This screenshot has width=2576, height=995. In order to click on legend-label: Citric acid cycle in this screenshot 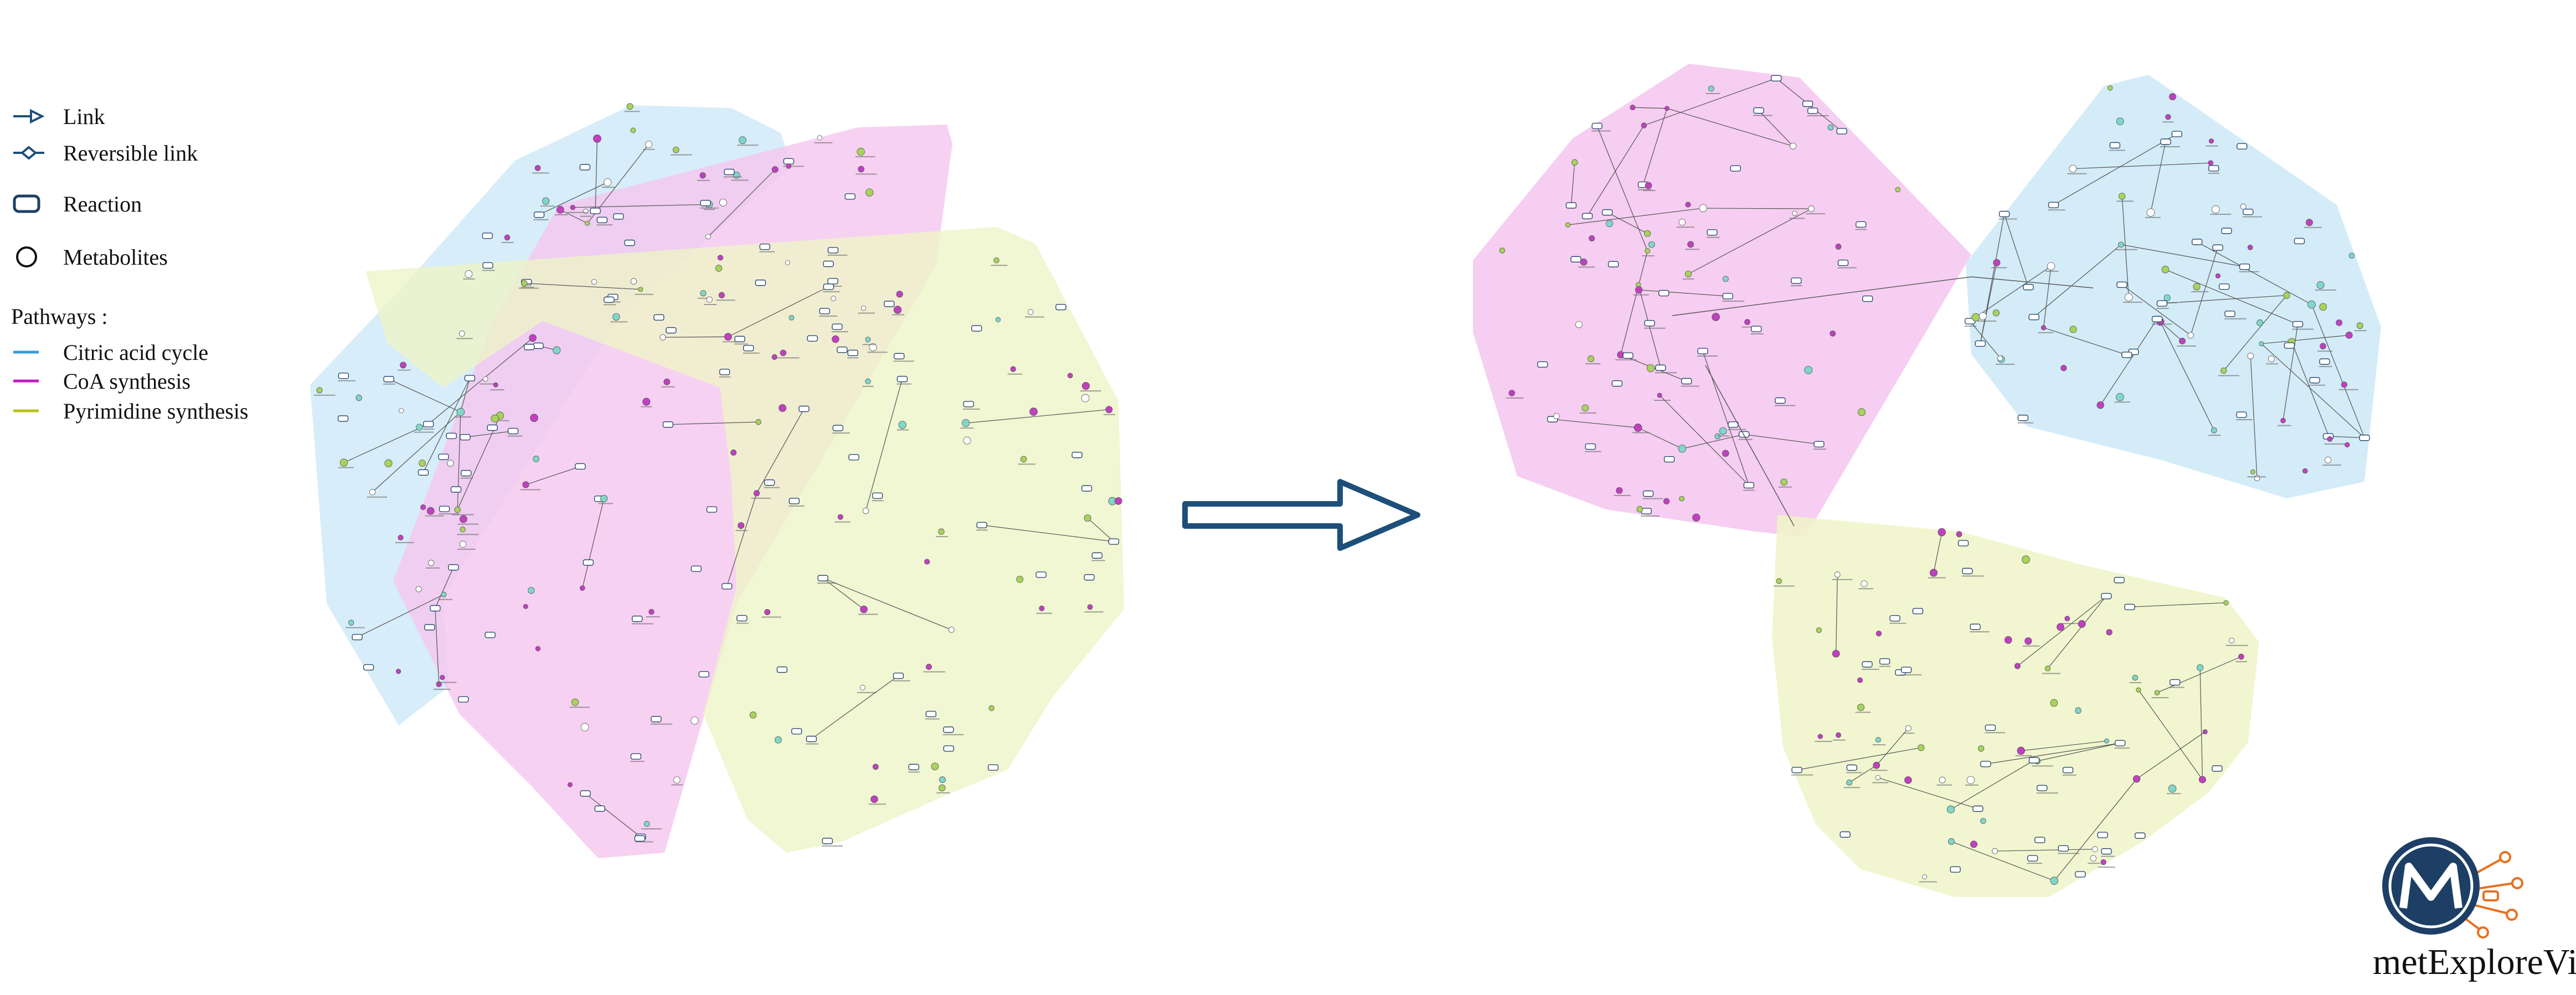, I will do `click(136, 352)`.